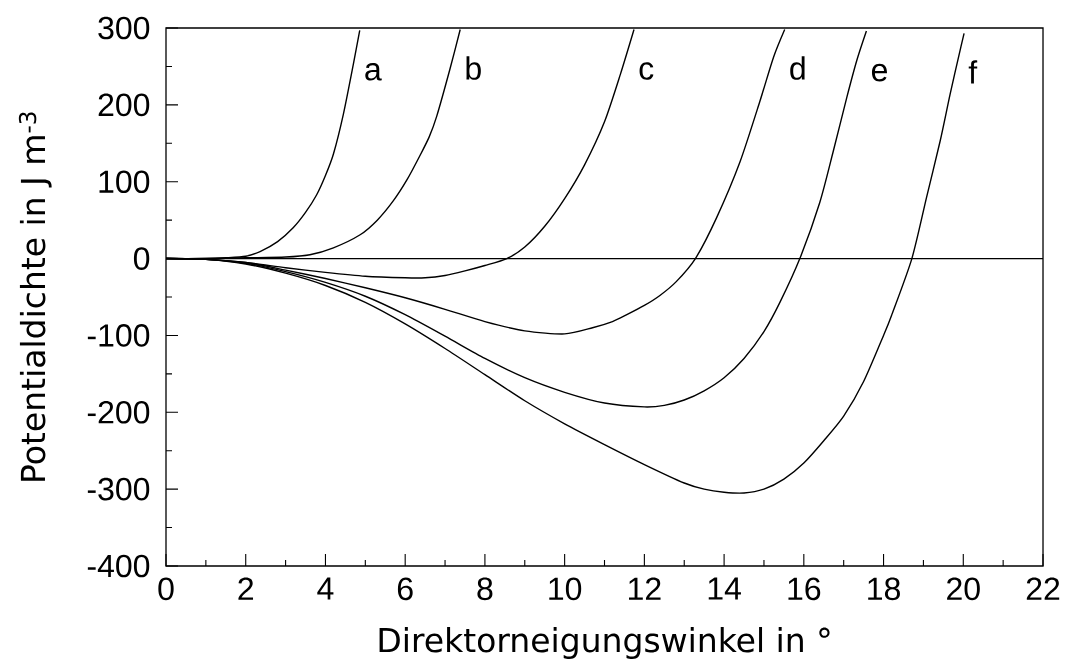  Describe the element at coordinates (646, 71) in the screenshot. I see `series-label: c` at that location.